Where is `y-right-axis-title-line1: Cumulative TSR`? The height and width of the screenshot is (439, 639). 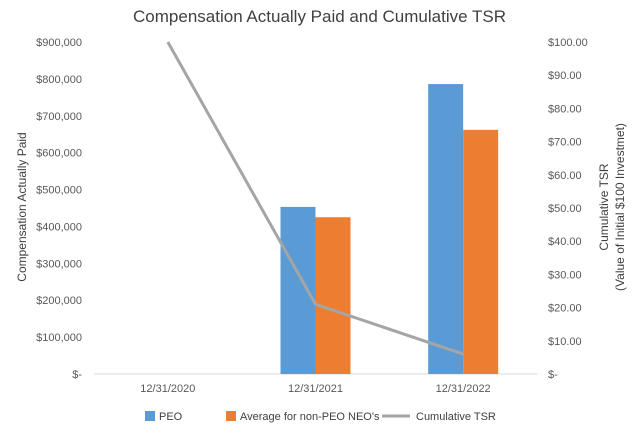 y-right-axis-title-line1: Cumulative TSR is located at coordinates (604, 206).